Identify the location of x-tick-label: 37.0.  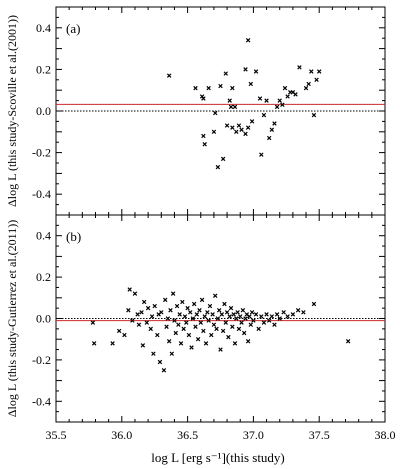
(253, 435).